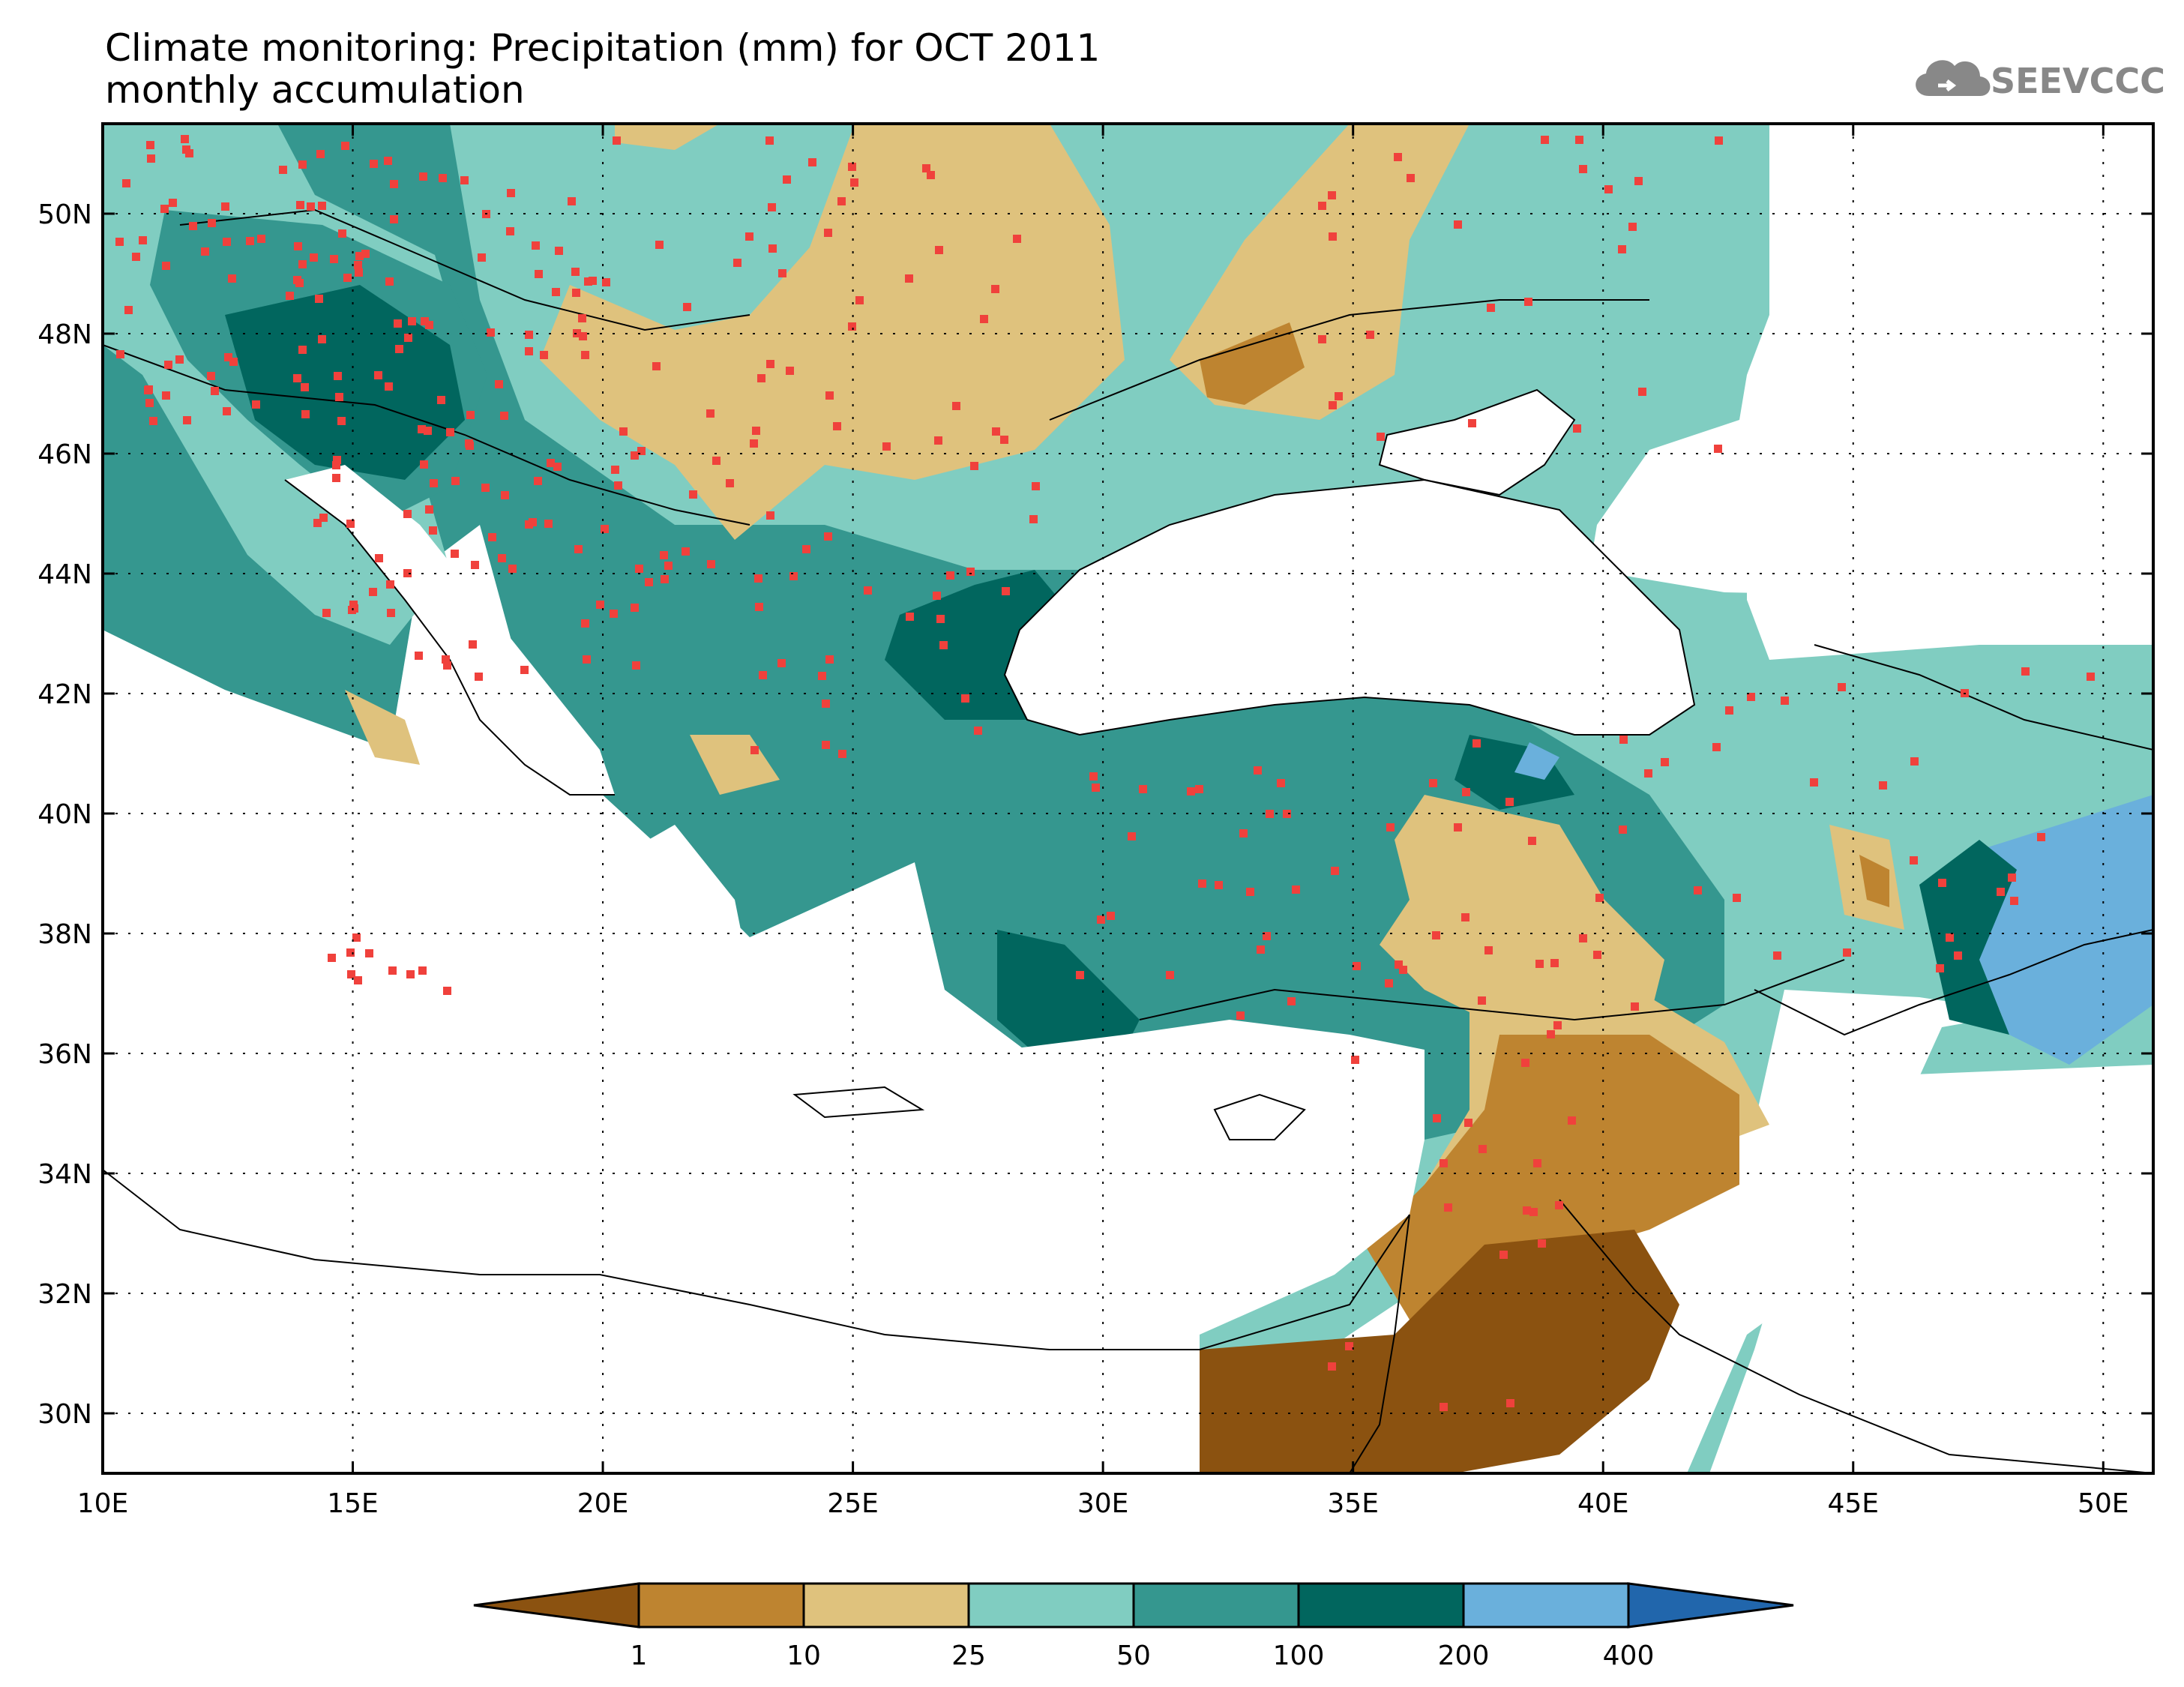  I want to click on lat-tick-label: 48N, so click(64, 334).